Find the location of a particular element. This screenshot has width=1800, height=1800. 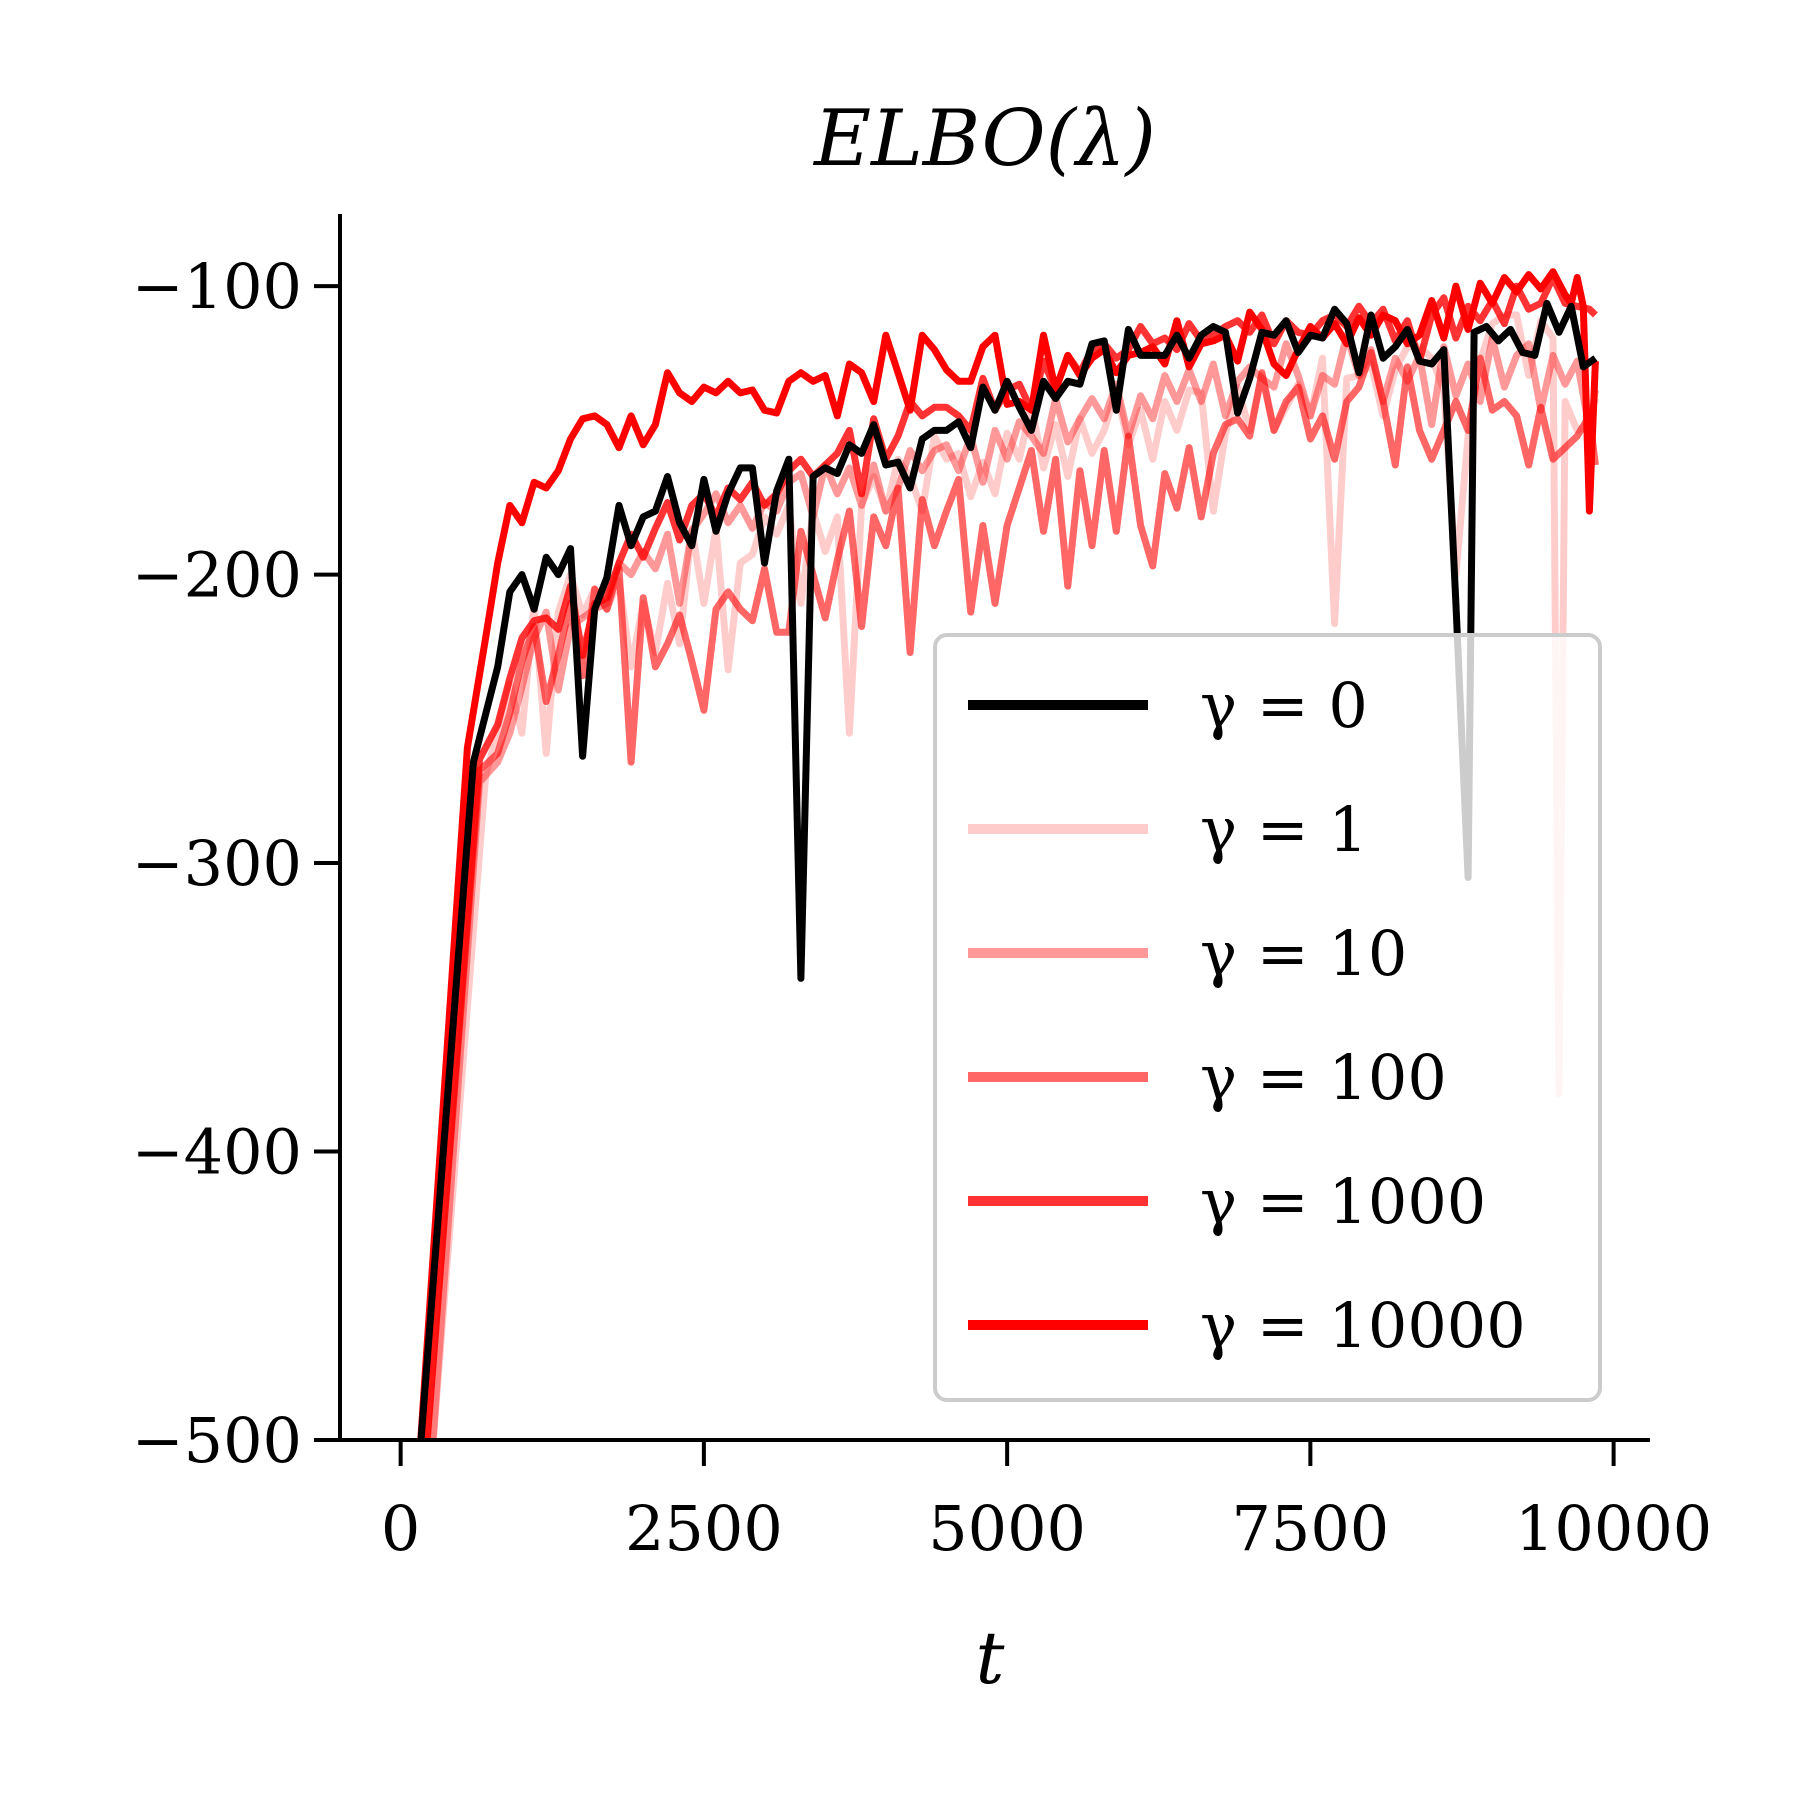

y-tick-label: −100 is located at coordinates (217, 286).